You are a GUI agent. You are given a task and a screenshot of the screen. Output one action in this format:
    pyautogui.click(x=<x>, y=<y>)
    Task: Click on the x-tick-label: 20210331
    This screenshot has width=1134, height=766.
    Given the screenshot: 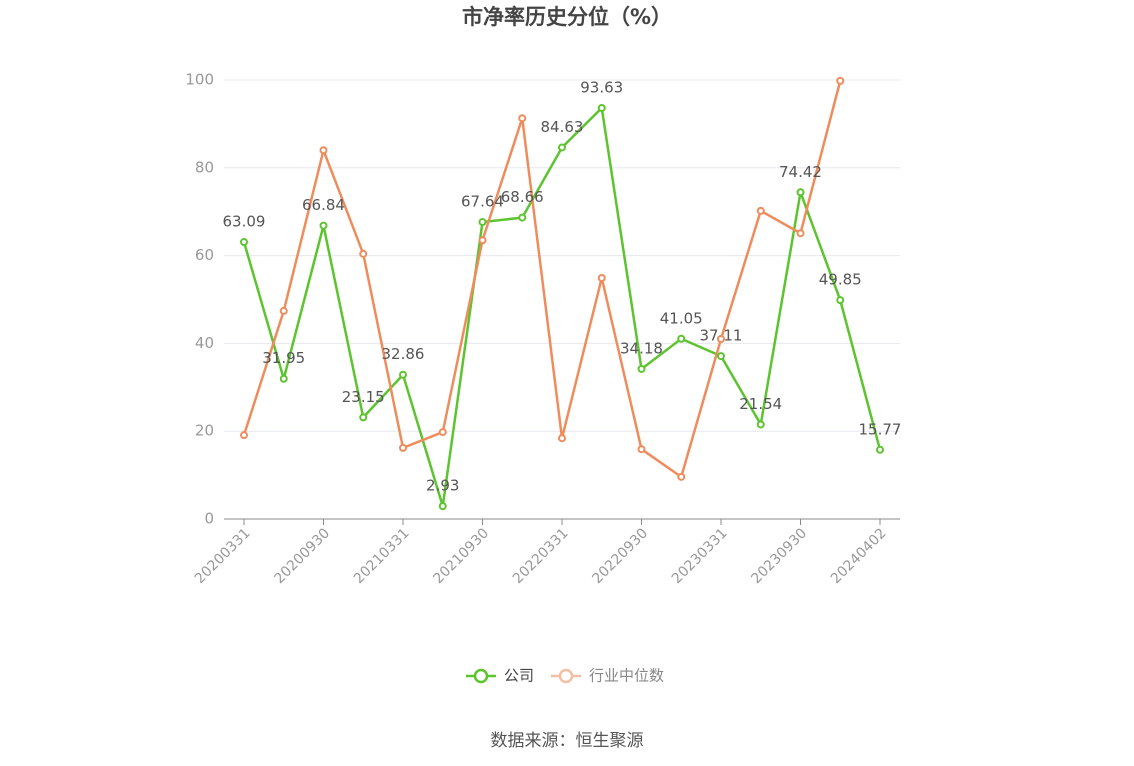 What is the action you would take?
    pyautogui.click(x=382, y=556)
    